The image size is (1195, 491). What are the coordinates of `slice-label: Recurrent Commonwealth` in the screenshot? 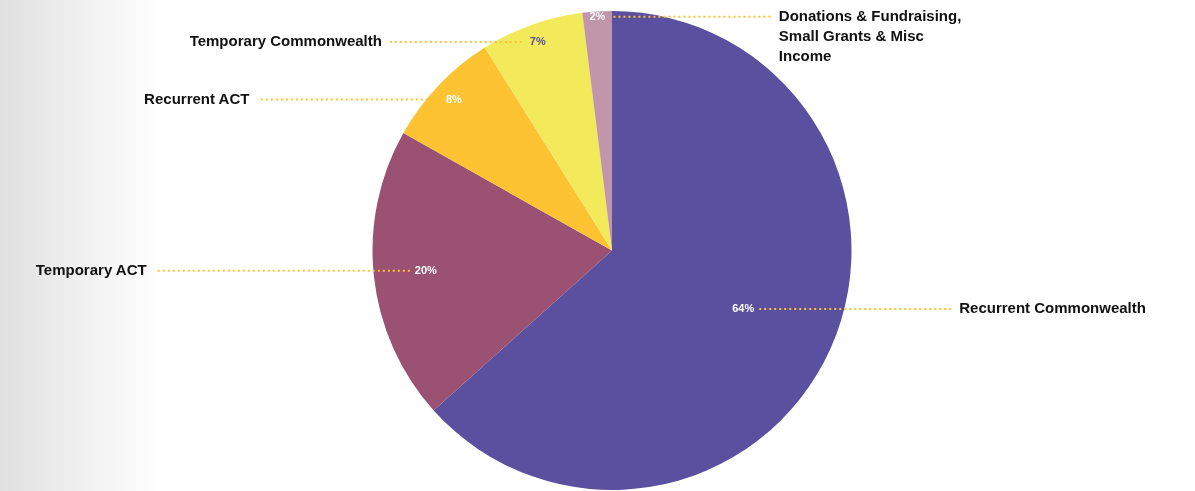 It's located at (1052, 308).